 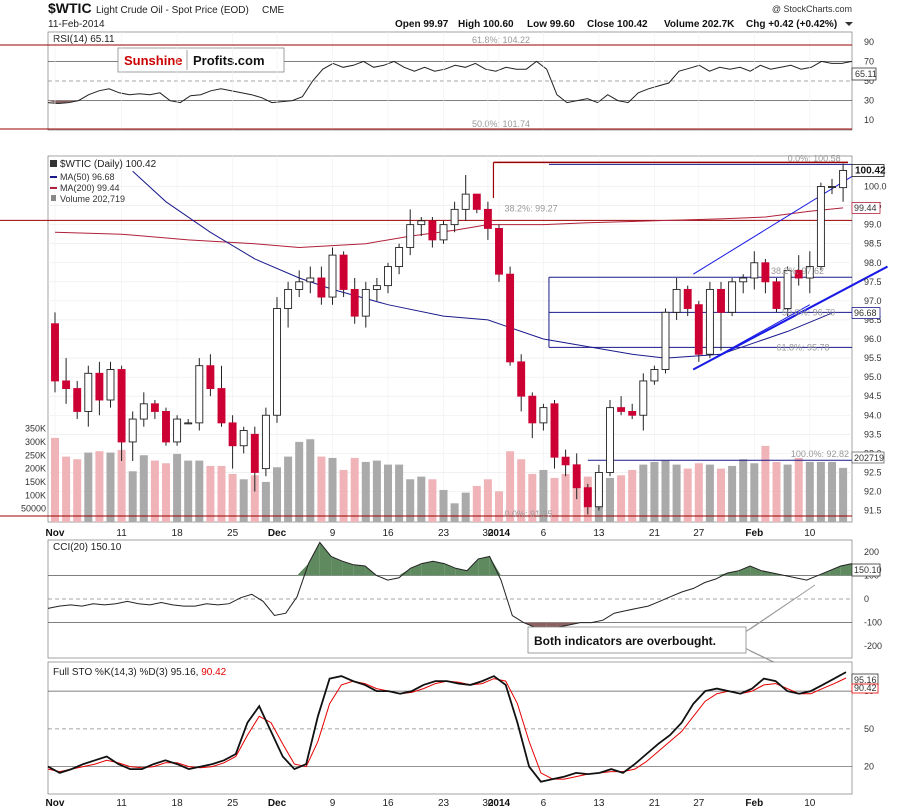 I want to click on x-axis-label: 25, so click(x=233, y=533).